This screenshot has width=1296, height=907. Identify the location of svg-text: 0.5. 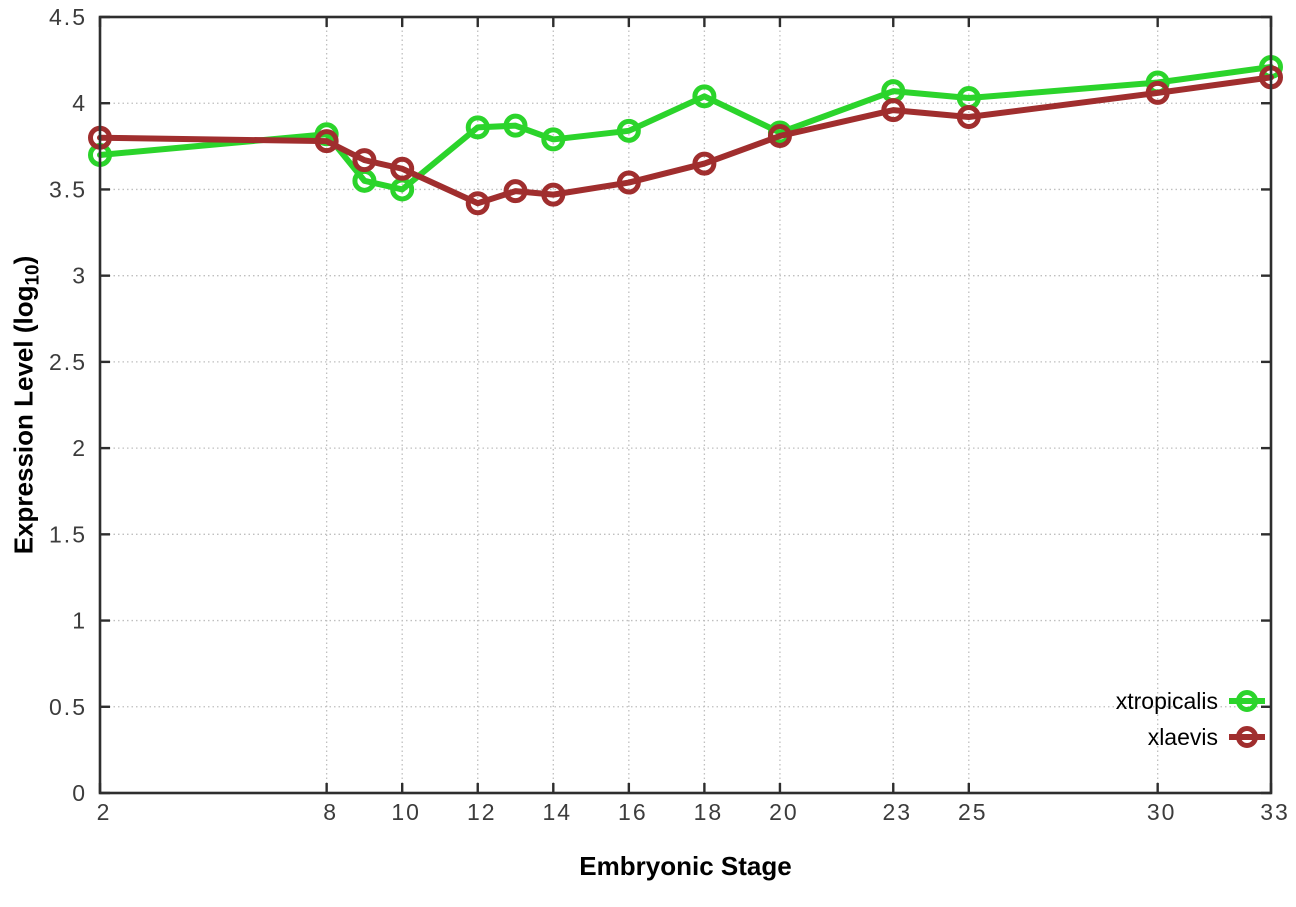
(68, 707).